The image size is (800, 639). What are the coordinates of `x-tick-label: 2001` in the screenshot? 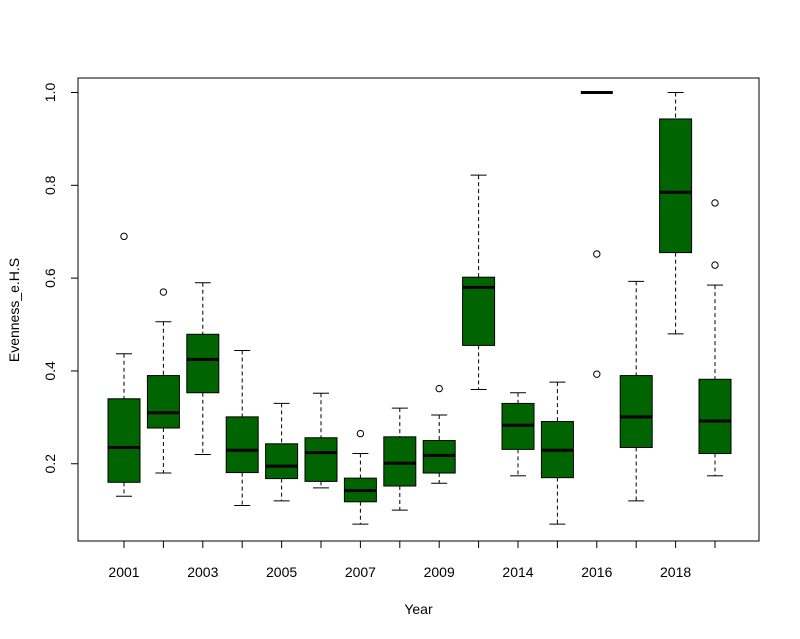 It's located at (123, 572).